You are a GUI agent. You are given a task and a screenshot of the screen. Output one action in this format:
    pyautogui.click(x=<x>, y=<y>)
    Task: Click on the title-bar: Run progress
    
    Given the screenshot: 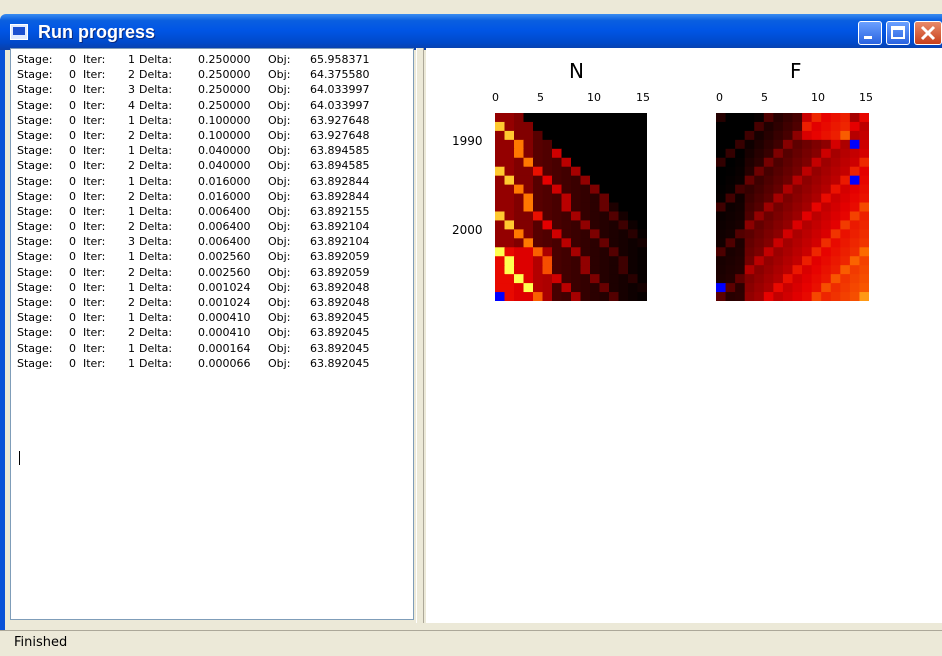 What is the action you would take?
    pyautogui.click(x=471, y=32)
    